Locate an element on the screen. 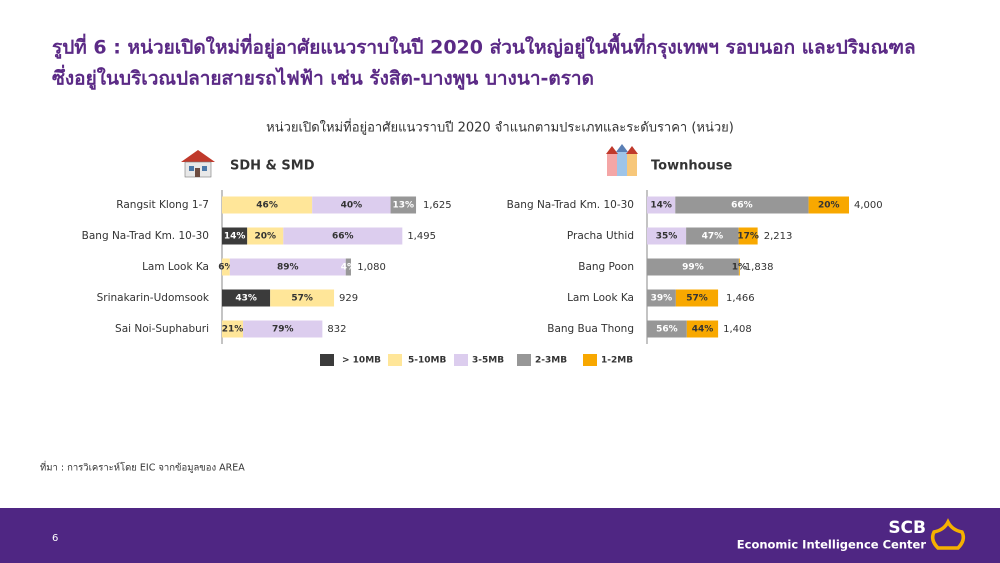 This screenshot has width=1000, height=563. category-label: Bang Poon is located at coordinates (606, 267).